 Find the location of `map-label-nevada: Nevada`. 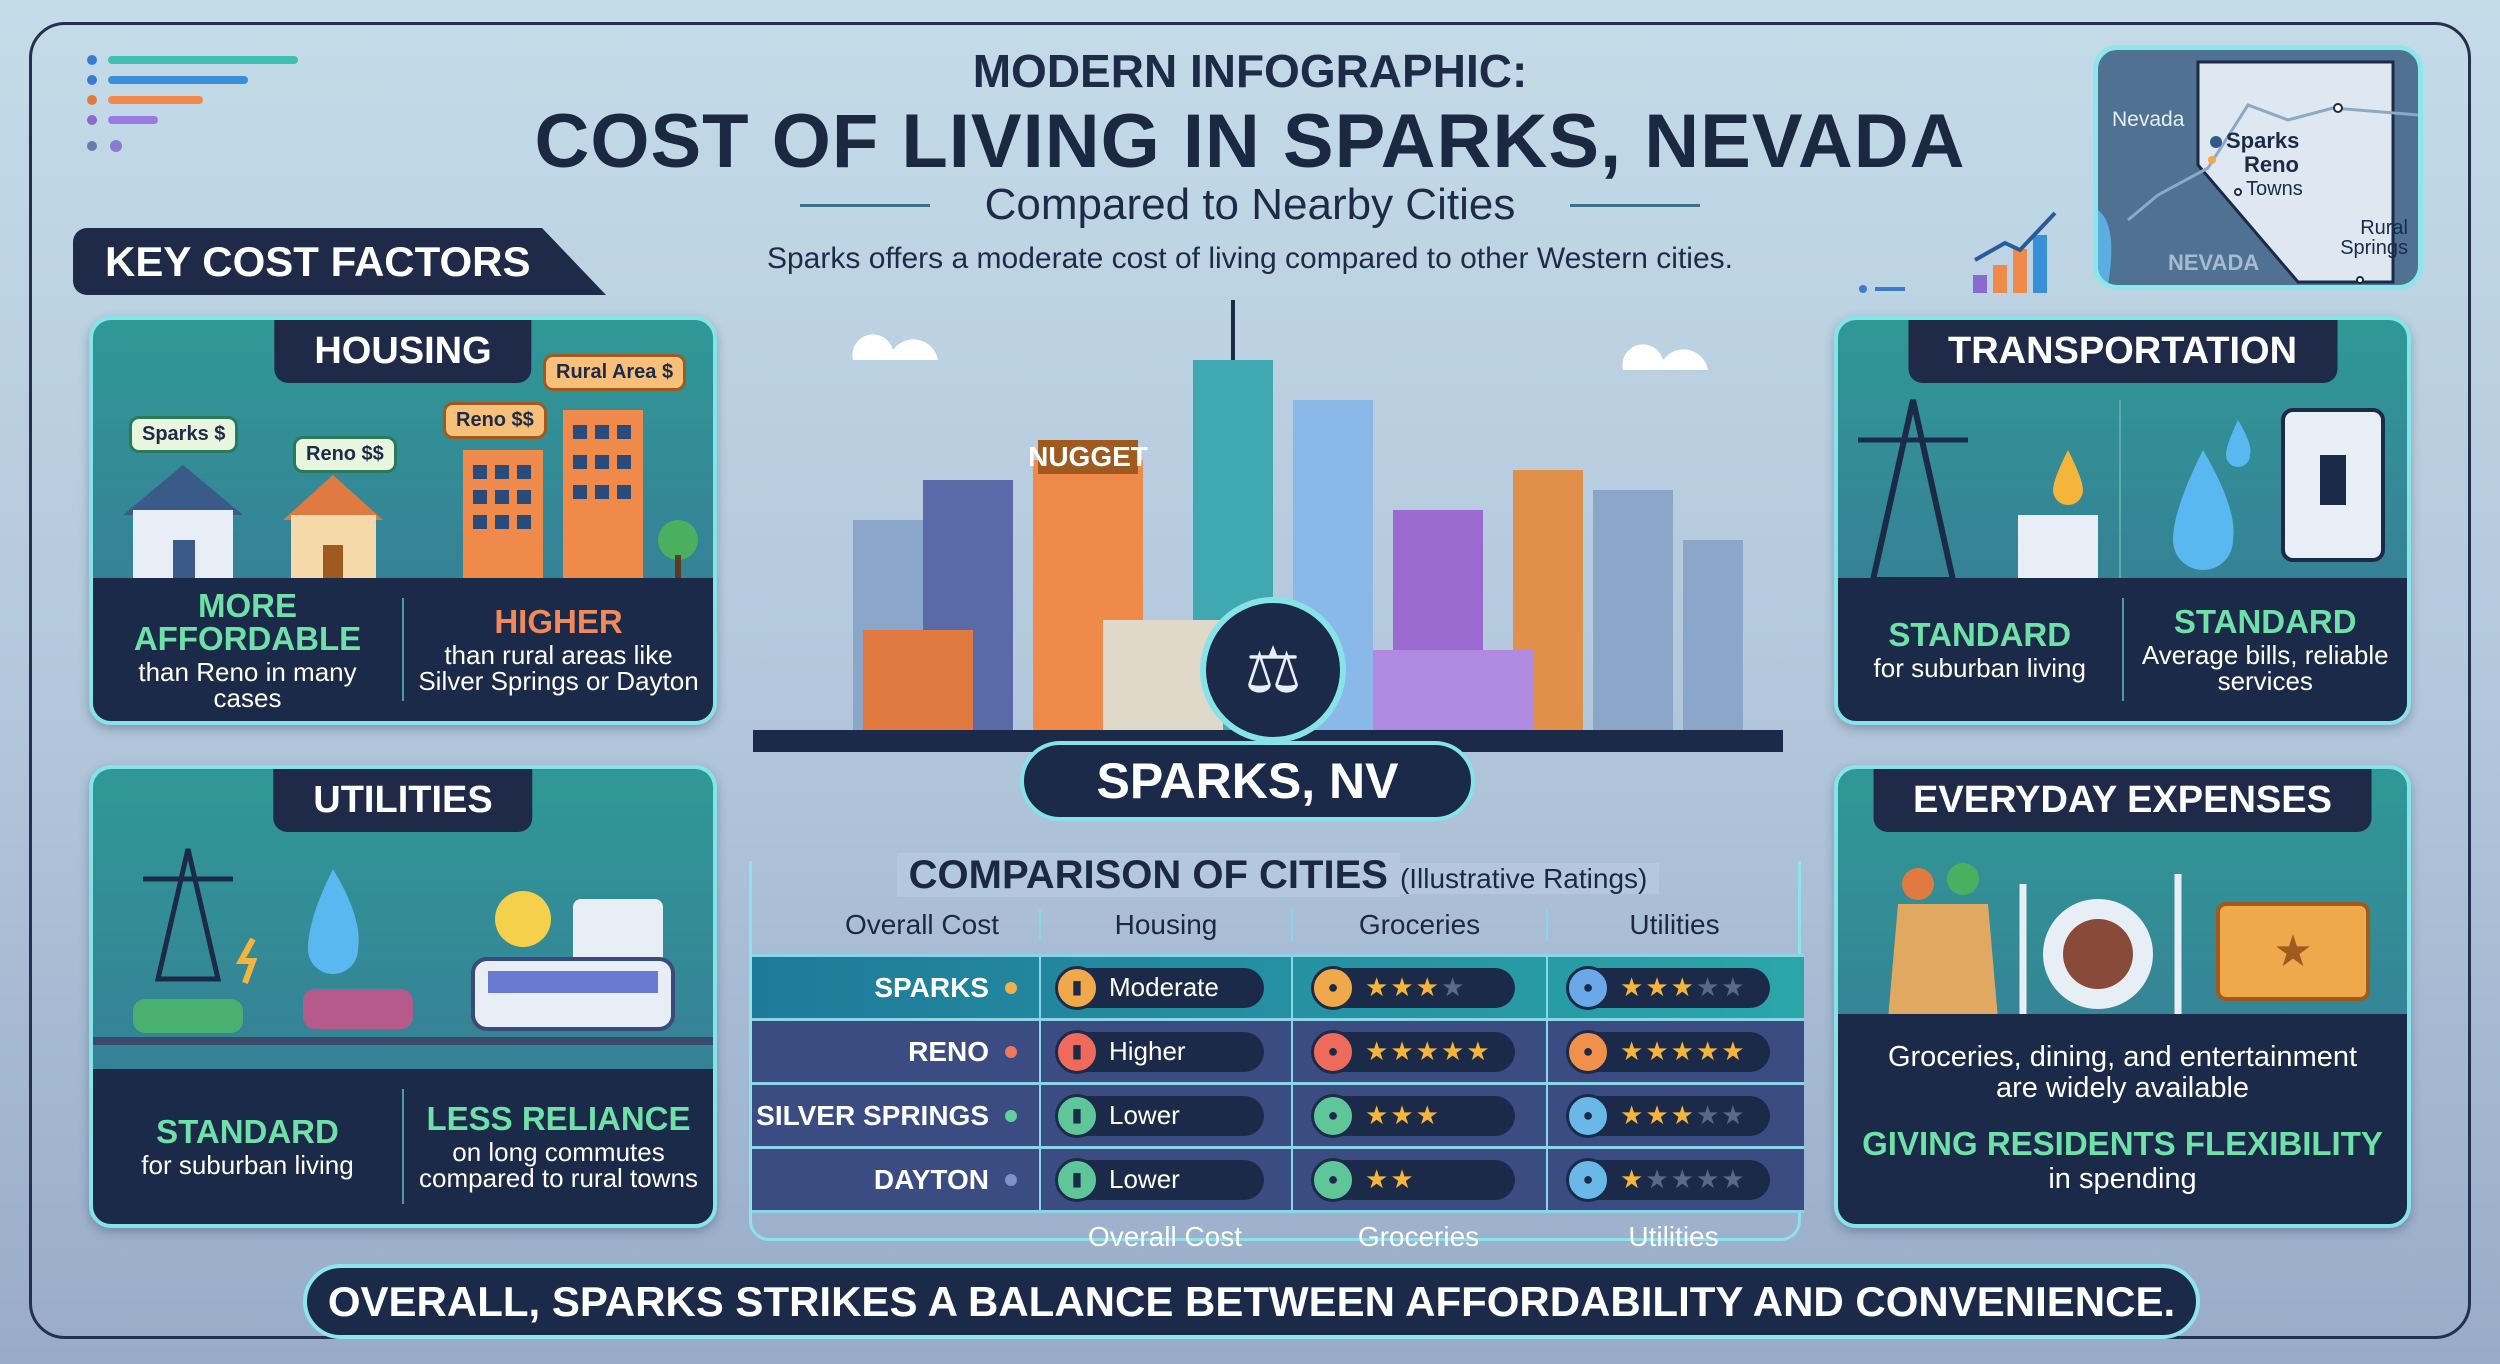

map-label-nevada: Nevada is located at coordinates (2148, 119).